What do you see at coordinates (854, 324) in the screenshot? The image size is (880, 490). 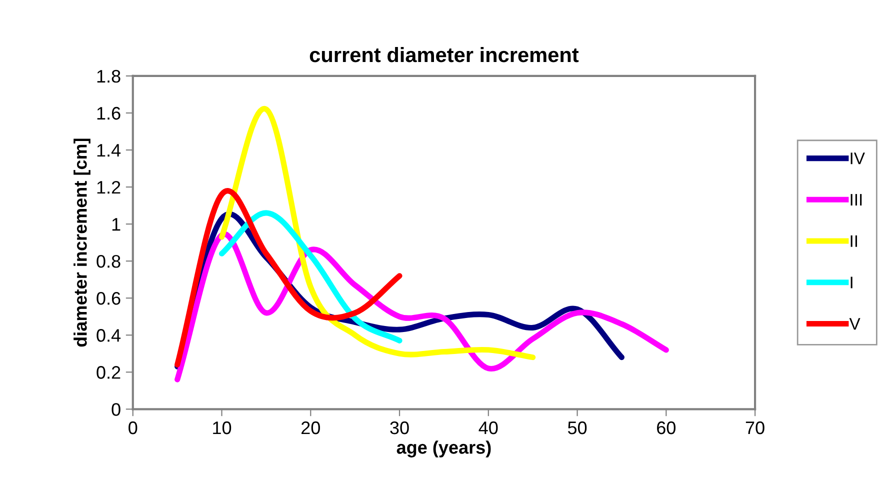 I see `legend-label: V` at bounding box center [854, 324].